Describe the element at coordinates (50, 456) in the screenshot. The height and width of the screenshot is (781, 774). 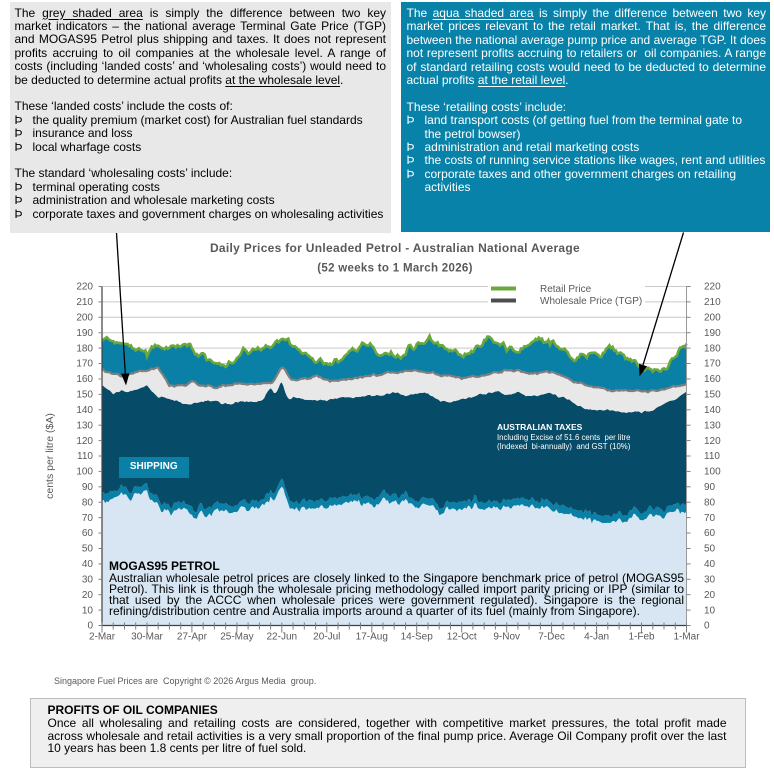
I see `svg-text: cents per litre ($A)` at that location.